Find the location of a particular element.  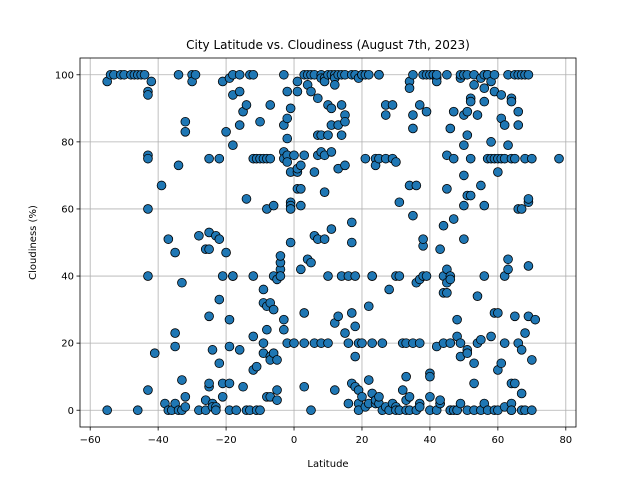

y-tick-label: 40 is located at coordinates (67, 277).